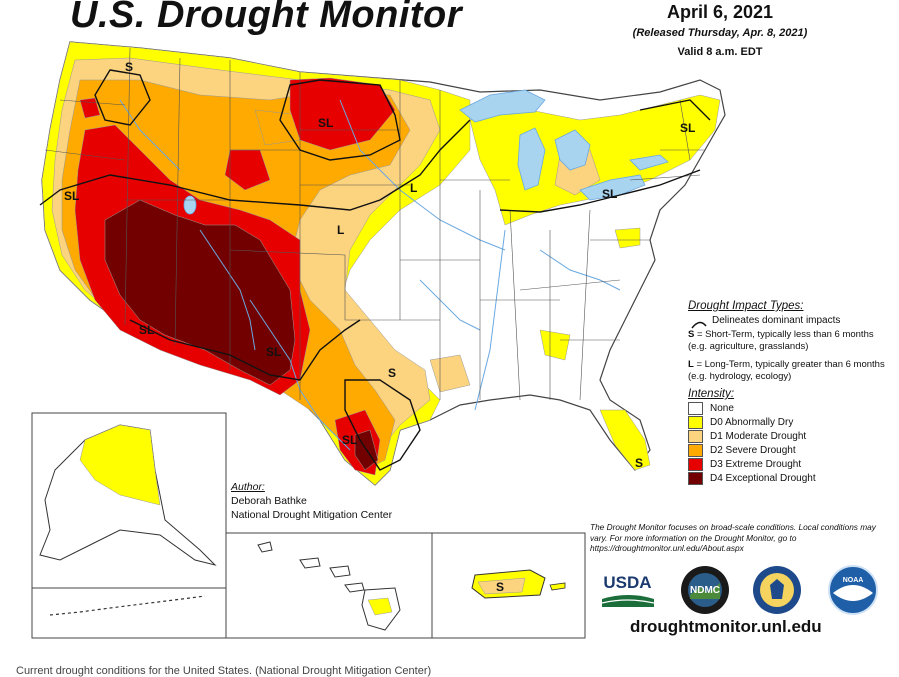  I want to click on aleutian-inset-frame, so click(129, 613).